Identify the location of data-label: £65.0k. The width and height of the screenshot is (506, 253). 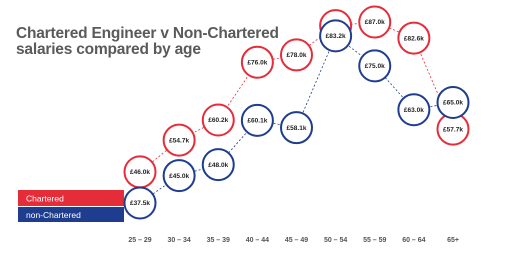
(453, 103).